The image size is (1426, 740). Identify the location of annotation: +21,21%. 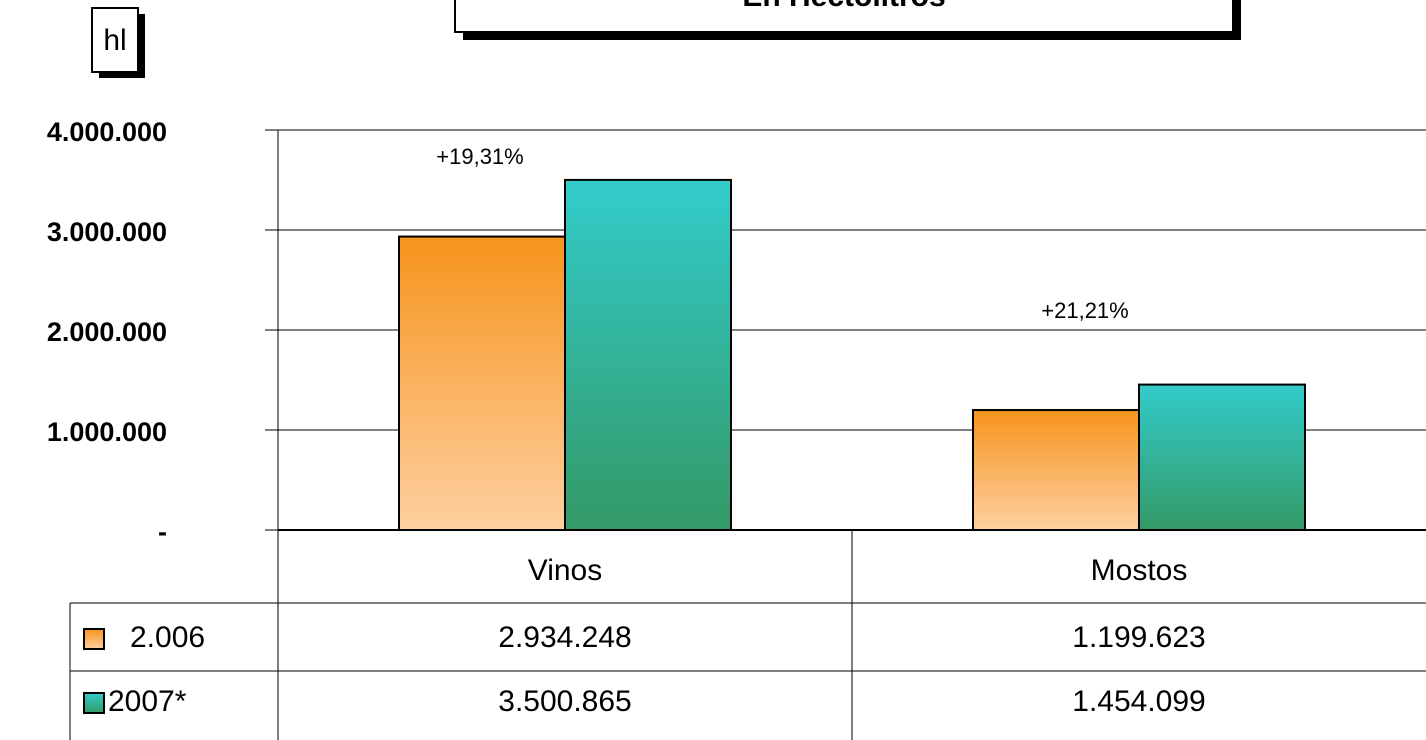
(1084, 310).